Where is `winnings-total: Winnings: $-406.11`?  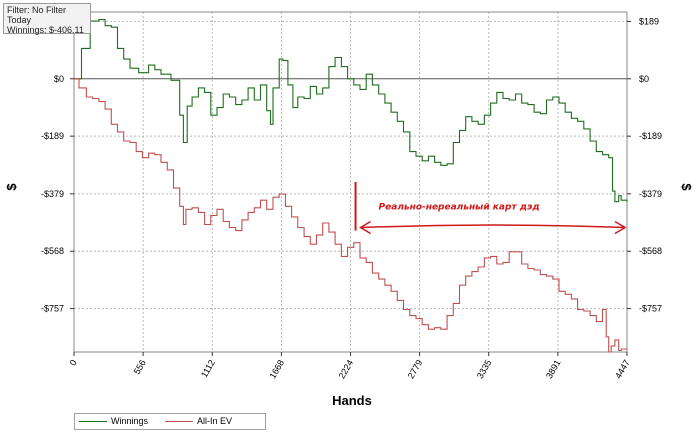
winnings-total: Winnings: $-406.11 is located at coordinates (45, 30).